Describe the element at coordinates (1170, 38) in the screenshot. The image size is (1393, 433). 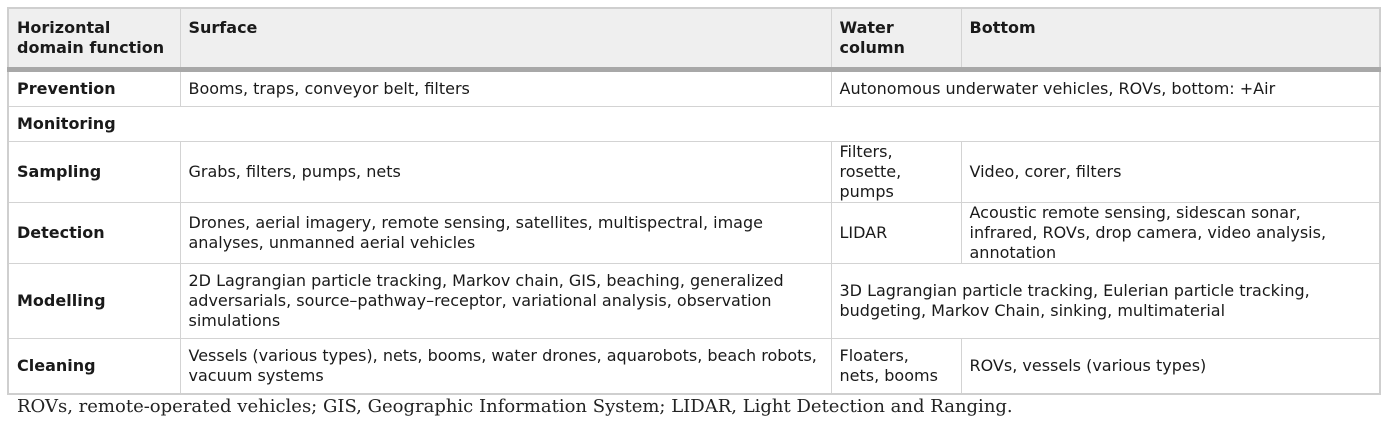
I see `header-bottom: Bottom` at that location.